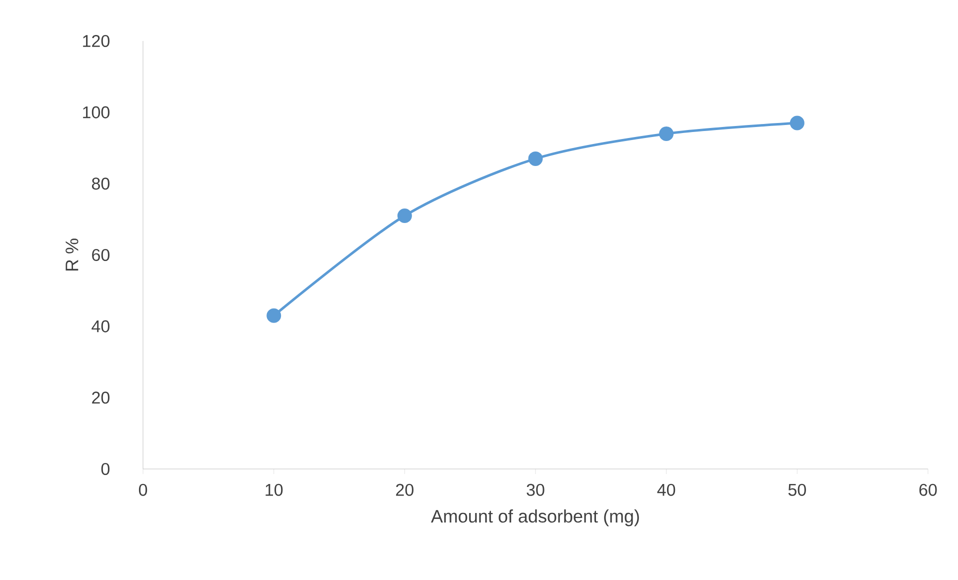 Image resolution: width=958 pixels, height=580 pixels. I want to click on y-tick-label: 100, so click(96, 112).